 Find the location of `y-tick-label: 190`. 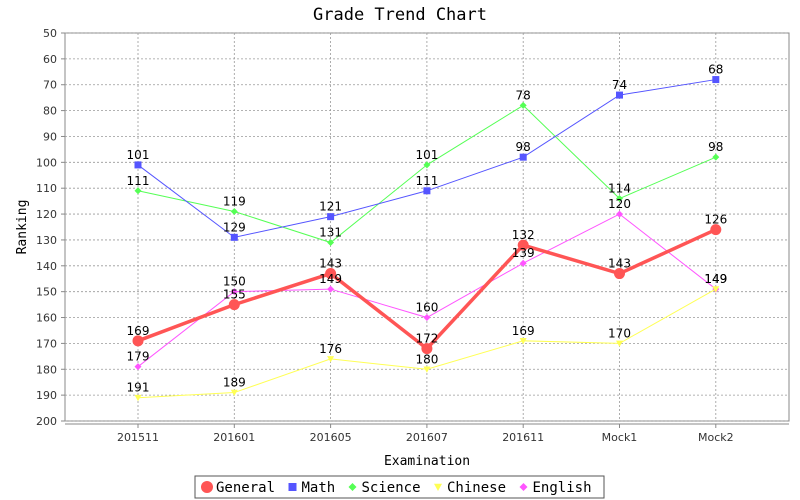

y-tick-label: 190 is located at coordinates (46, 395).